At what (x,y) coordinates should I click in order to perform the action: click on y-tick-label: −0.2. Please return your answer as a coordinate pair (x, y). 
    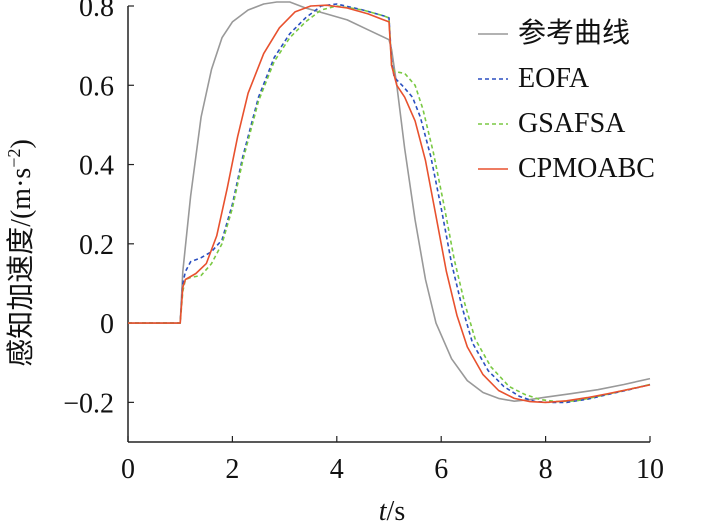
    Looking at the image, I should click on (88, 403).